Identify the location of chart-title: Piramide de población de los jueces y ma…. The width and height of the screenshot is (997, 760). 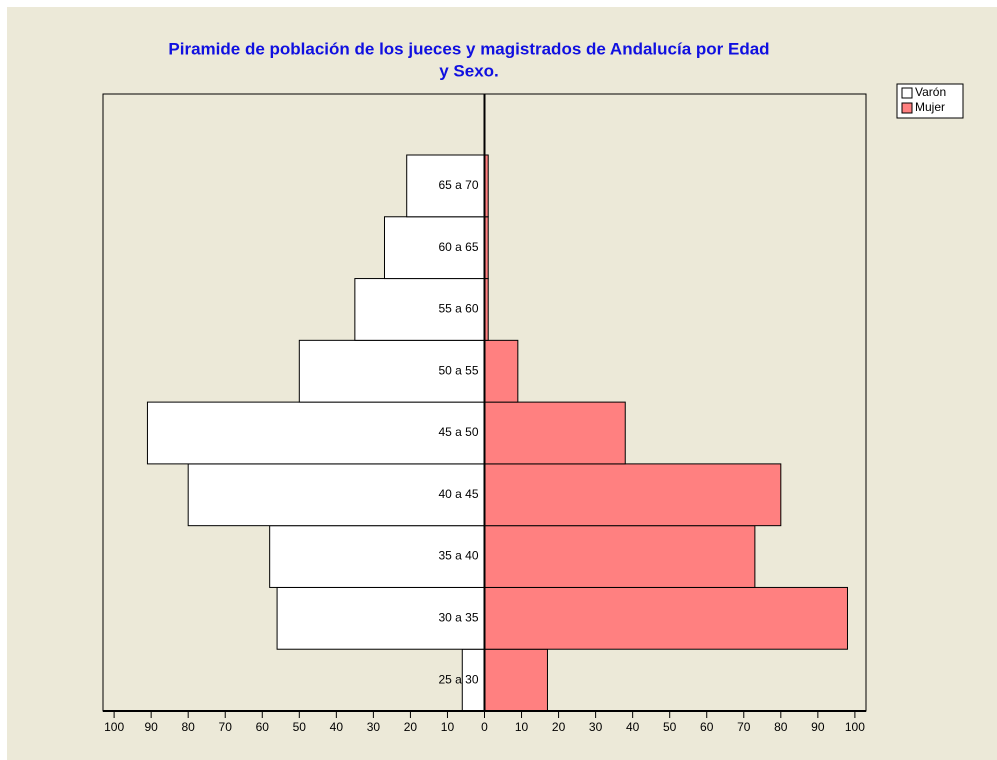
(468, 48).